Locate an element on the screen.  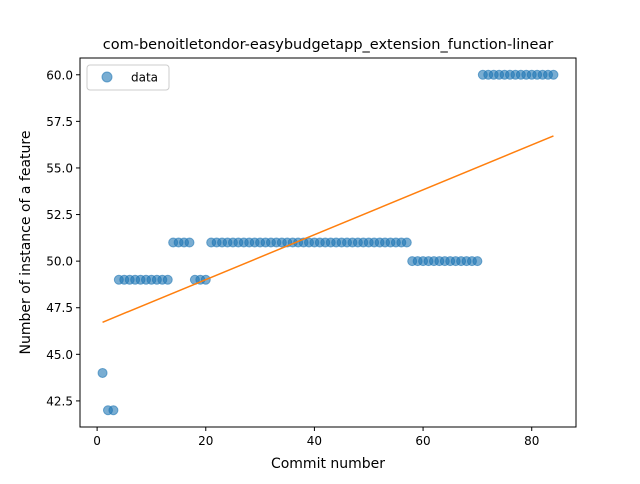
y-tick-label: 60.0 is located at coordinates (59, 75).